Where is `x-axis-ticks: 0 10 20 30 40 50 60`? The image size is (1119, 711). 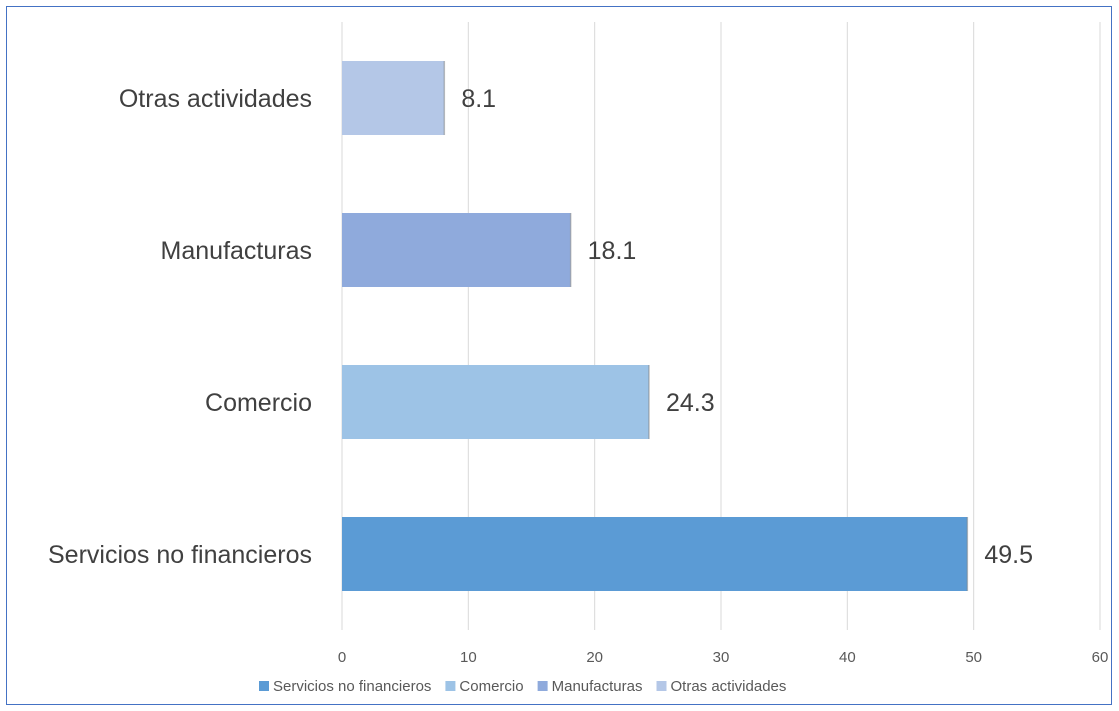 x-axis-ticks: 0 10 20 30 40 50 60 is located at coordinates (723, 657).